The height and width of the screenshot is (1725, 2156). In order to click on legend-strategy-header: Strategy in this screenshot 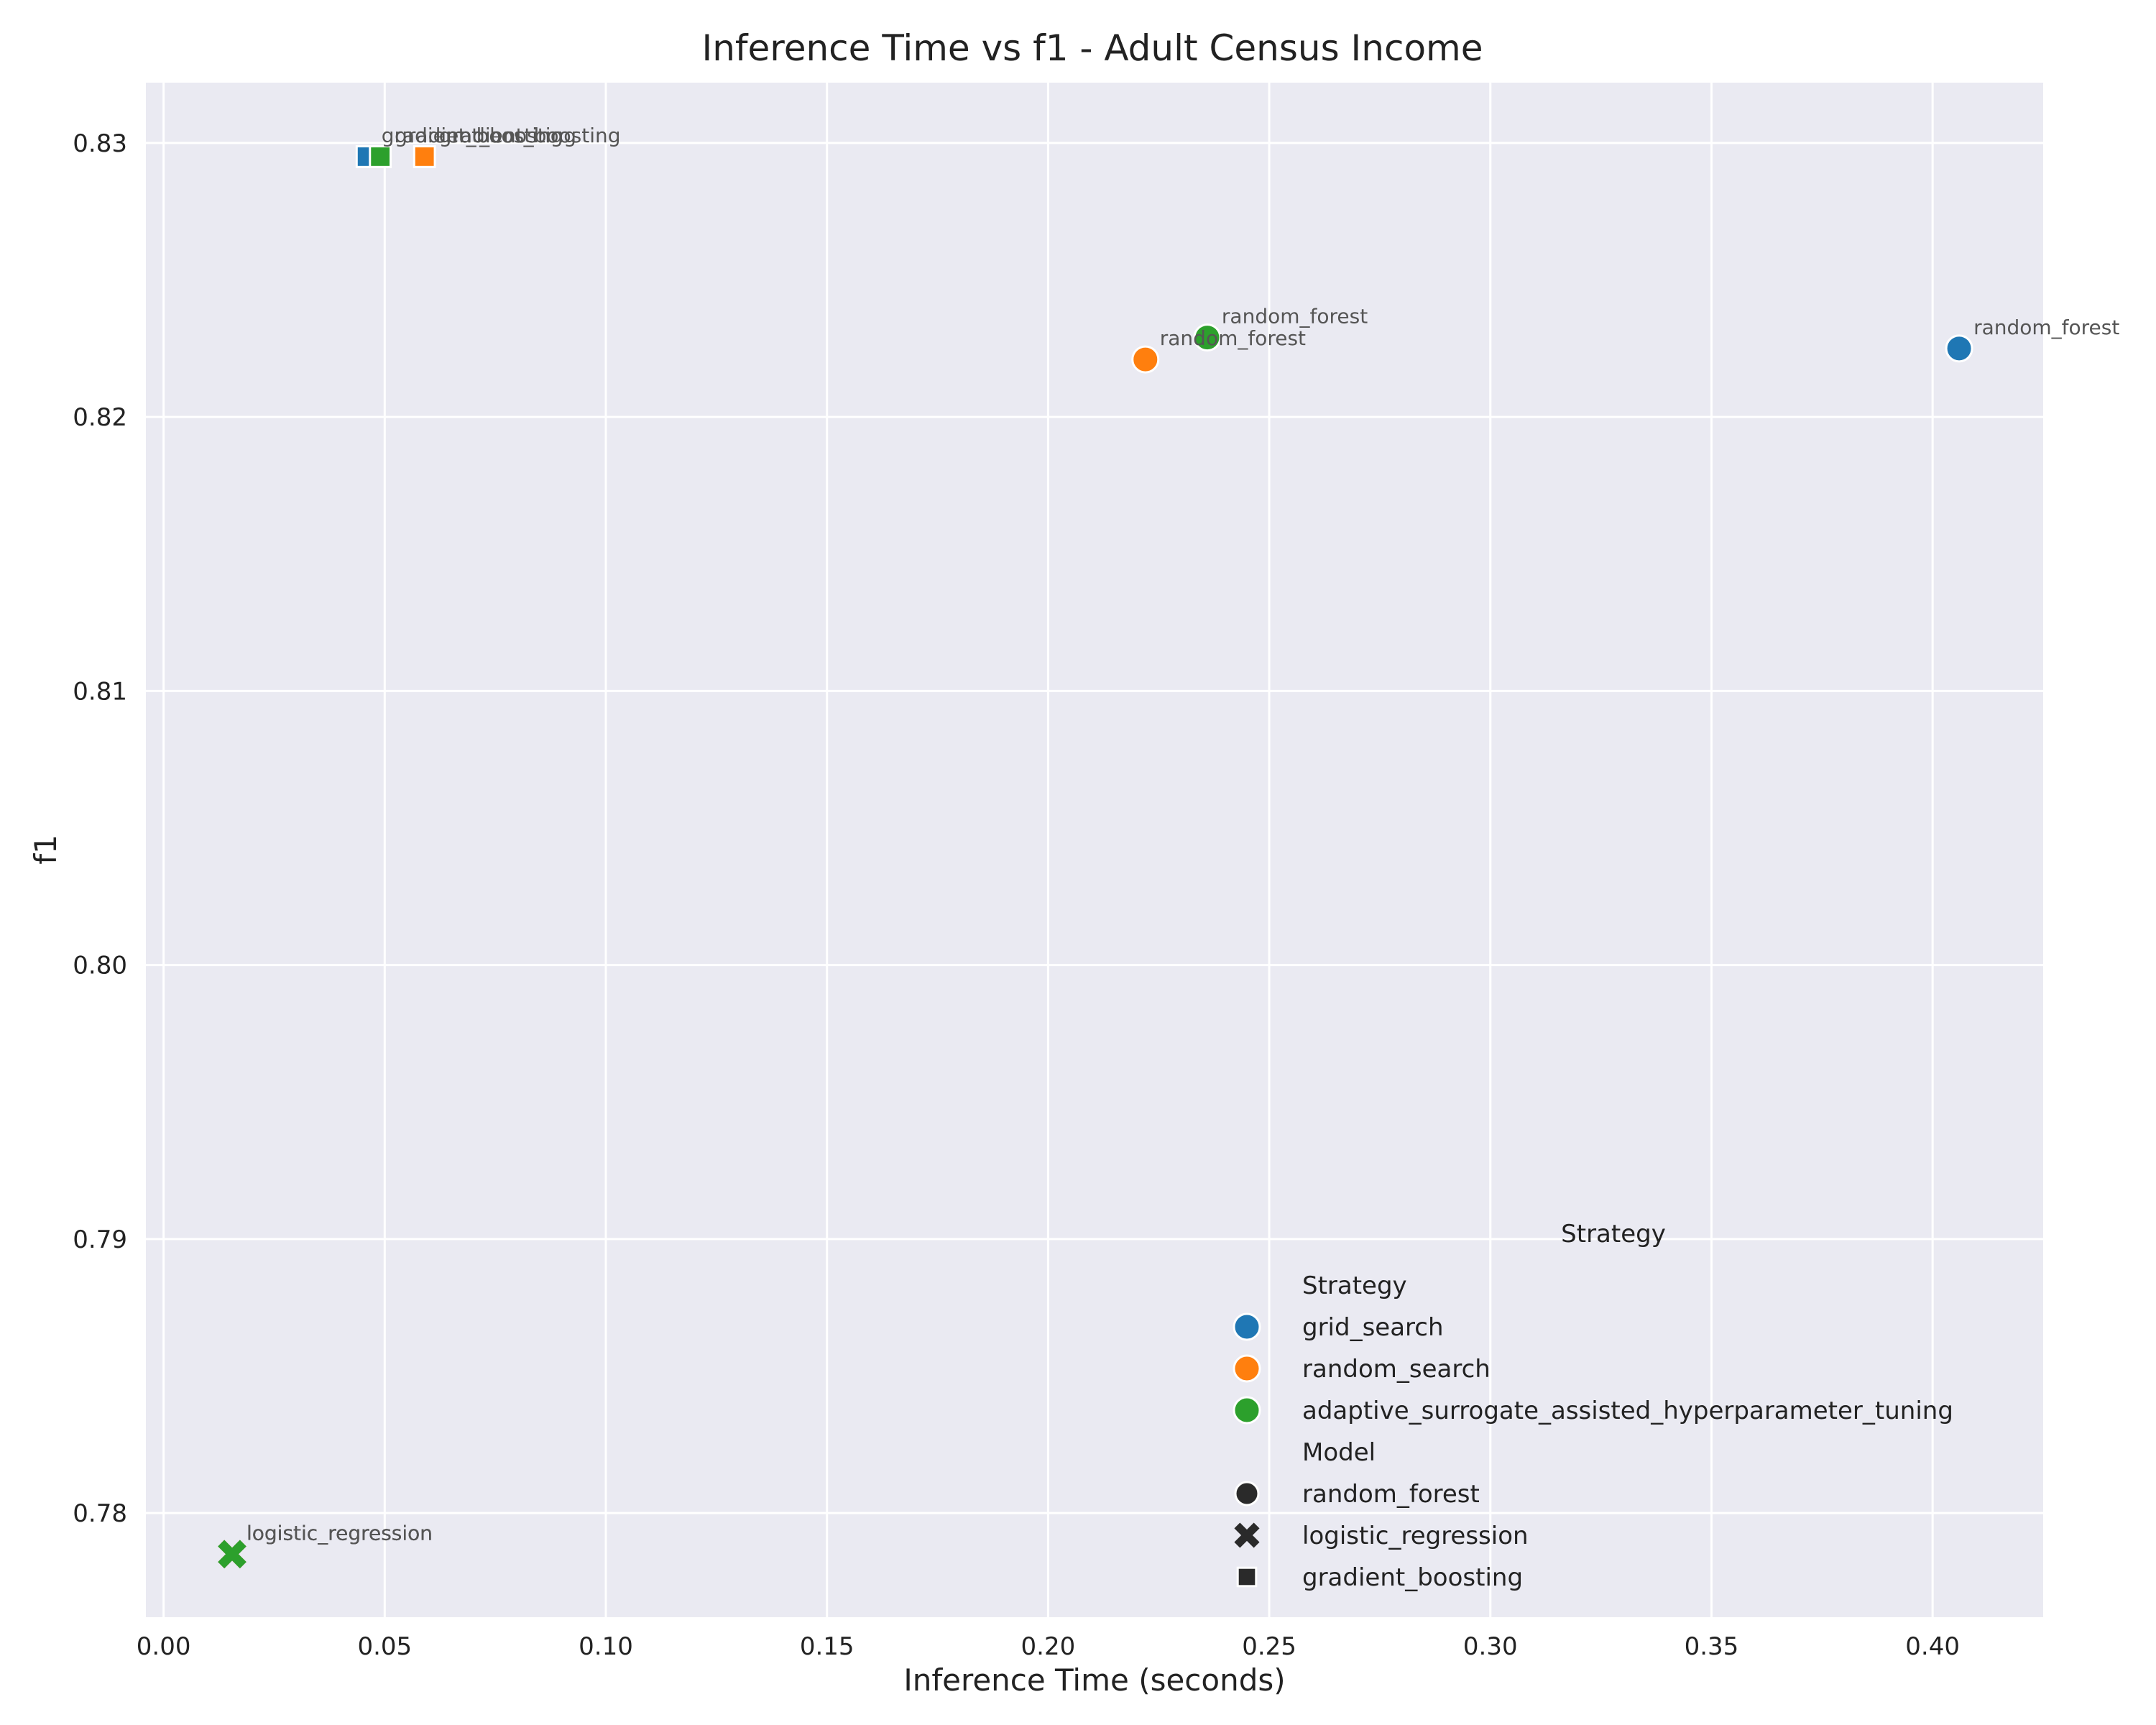, I will do `click(1354, 1285)`.